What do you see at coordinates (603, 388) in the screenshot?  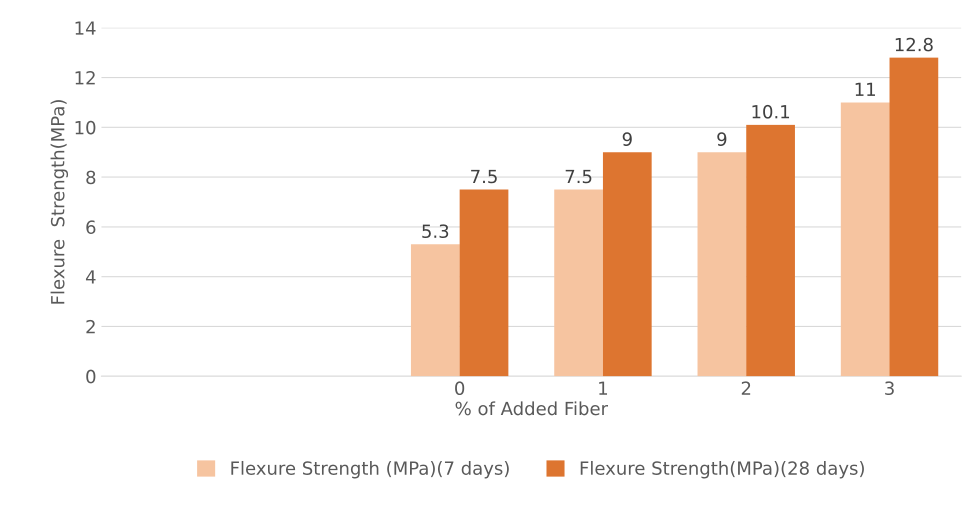 I see `x-tick-label: 1` at bounding box center [603, 388].